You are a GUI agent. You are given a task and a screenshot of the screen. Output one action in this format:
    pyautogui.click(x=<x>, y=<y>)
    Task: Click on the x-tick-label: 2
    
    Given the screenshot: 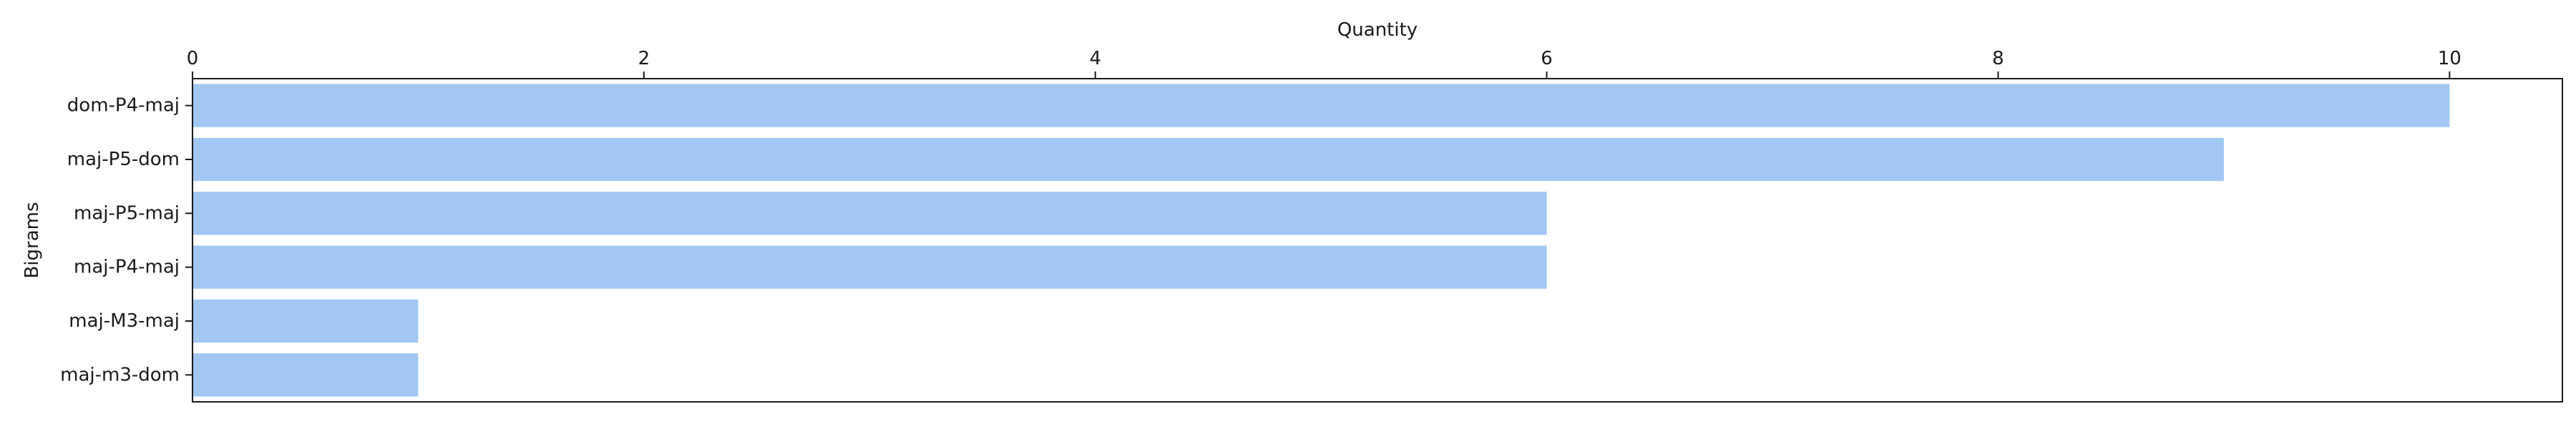 What is the action you would take?
    pyautogui.click(x=644, y=58)
    